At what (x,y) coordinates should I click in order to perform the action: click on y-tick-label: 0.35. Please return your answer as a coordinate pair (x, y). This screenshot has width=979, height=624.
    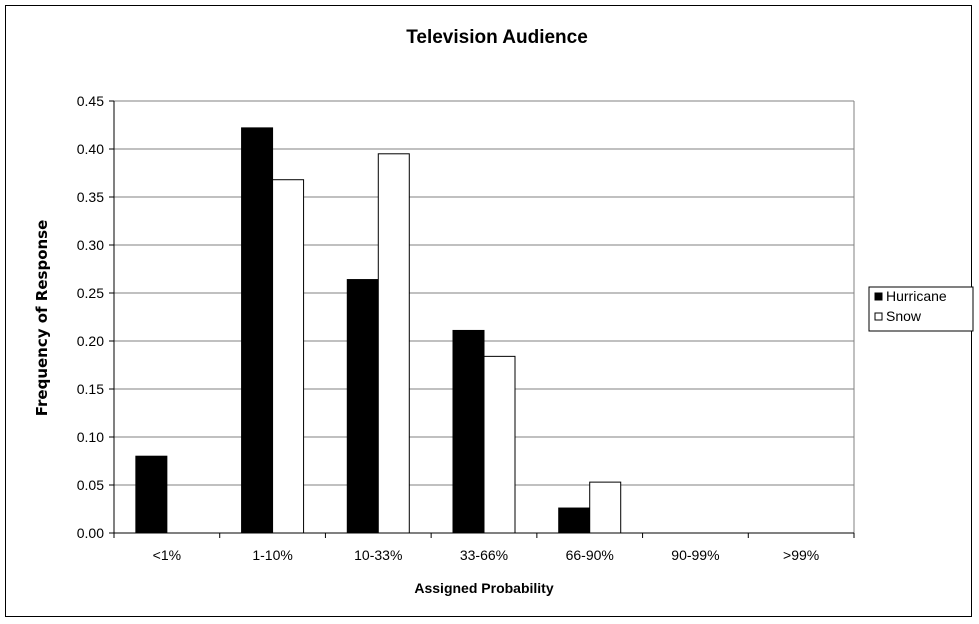
    Looking at the image, I should click on (90, 197).